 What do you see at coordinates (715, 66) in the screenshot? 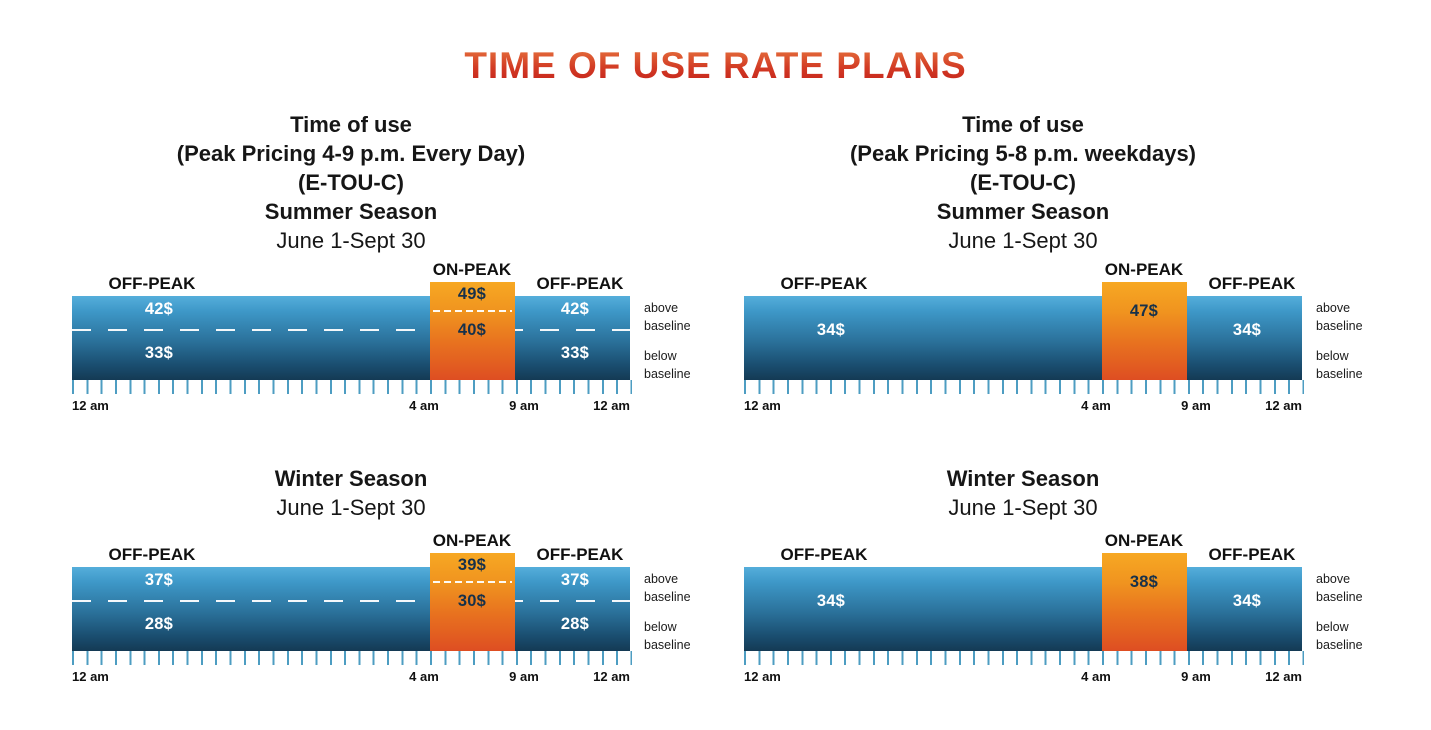
I see `page-title: TIME OF USE RATE PLANS` at bounding box center [715, 66].